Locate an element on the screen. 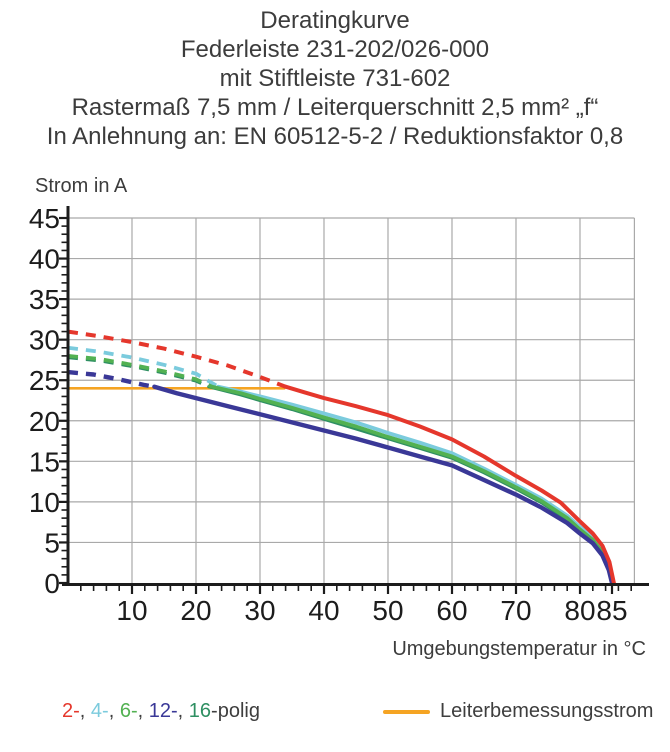  legend-pole-2: 2- is located at coordinates (71, 711).